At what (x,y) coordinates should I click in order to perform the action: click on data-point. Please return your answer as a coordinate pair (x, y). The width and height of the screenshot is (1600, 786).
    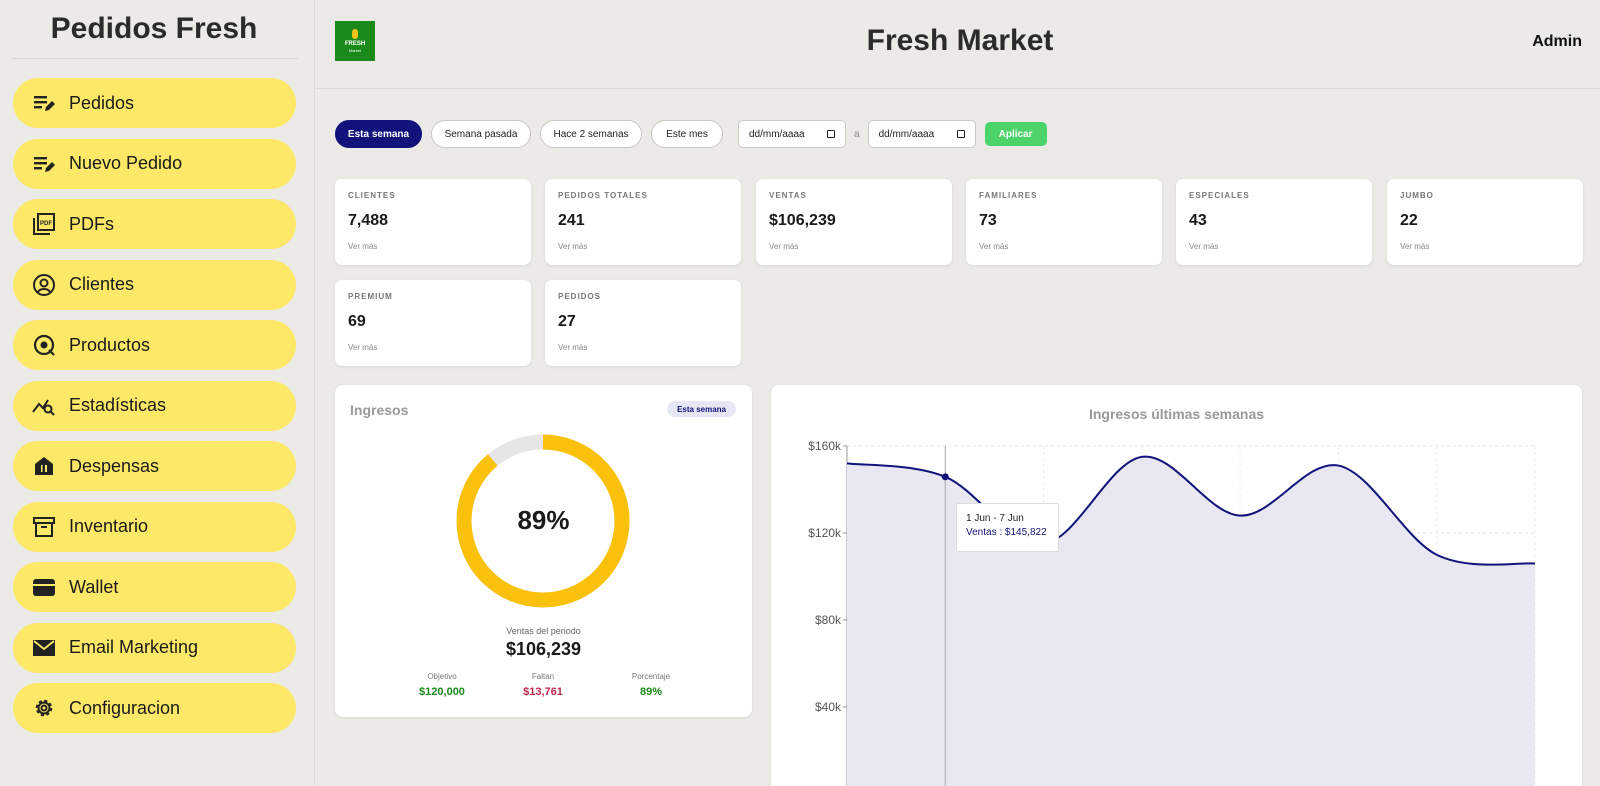
    Looking at the image, I should click on (945, 477).